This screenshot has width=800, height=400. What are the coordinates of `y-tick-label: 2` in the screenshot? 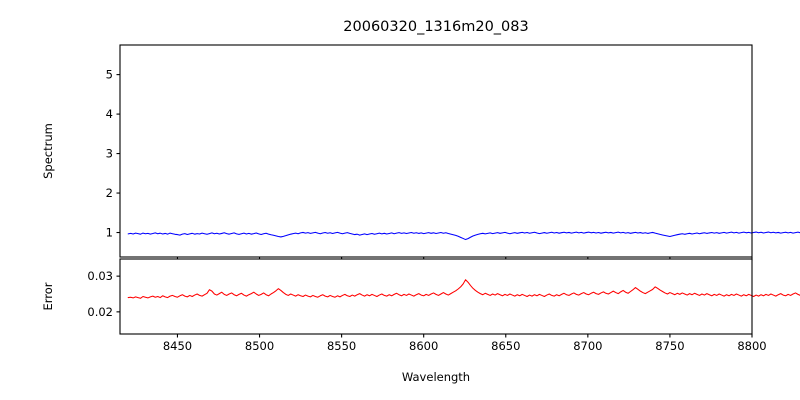 It's located at (109, 193).